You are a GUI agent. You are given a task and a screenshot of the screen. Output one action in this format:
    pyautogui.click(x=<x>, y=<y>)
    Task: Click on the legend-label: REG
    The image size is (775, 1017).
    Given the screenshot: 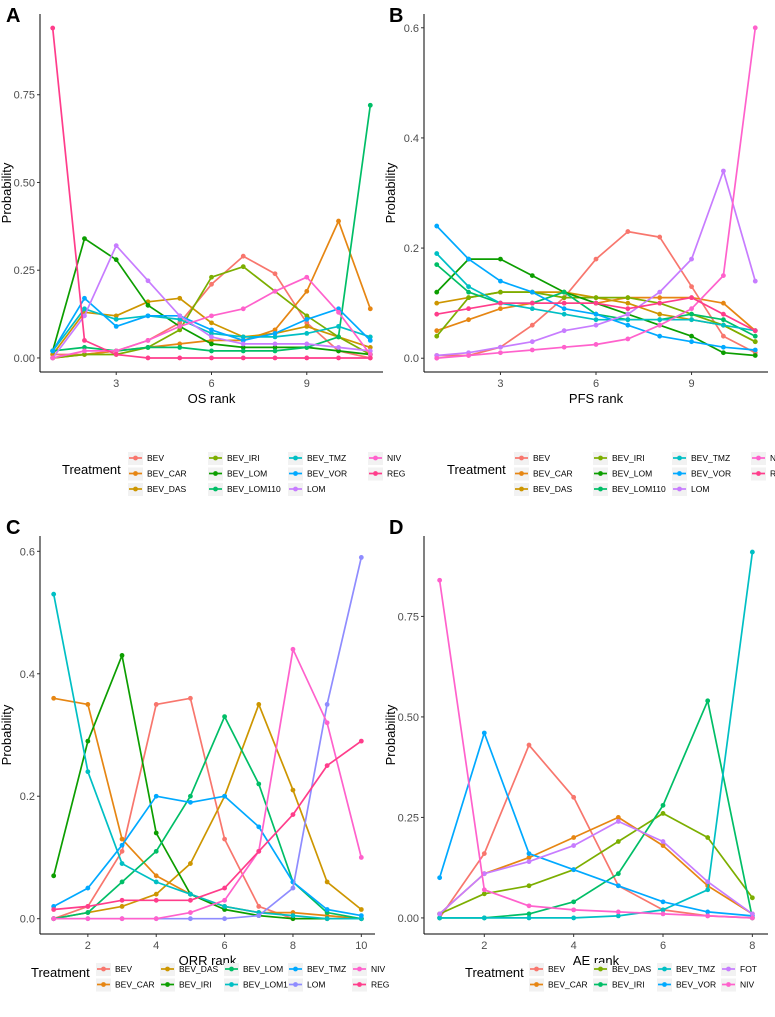 What is the action you would take?
    pyautogui.click(x=396, y=474)
    